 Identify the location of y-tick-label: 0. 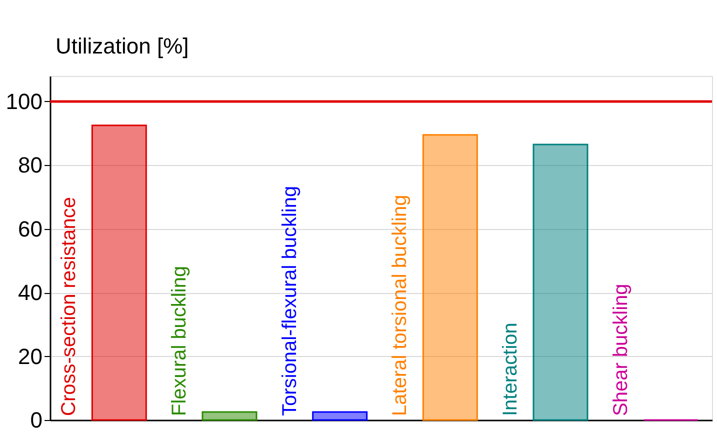
(36, 420).